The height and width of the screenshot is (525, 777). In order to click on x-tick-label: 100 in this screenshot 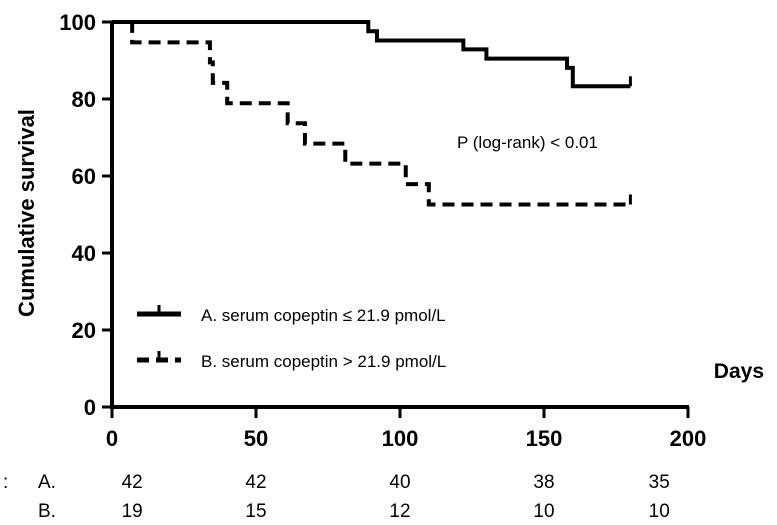, I will do `click(400, 438)`.